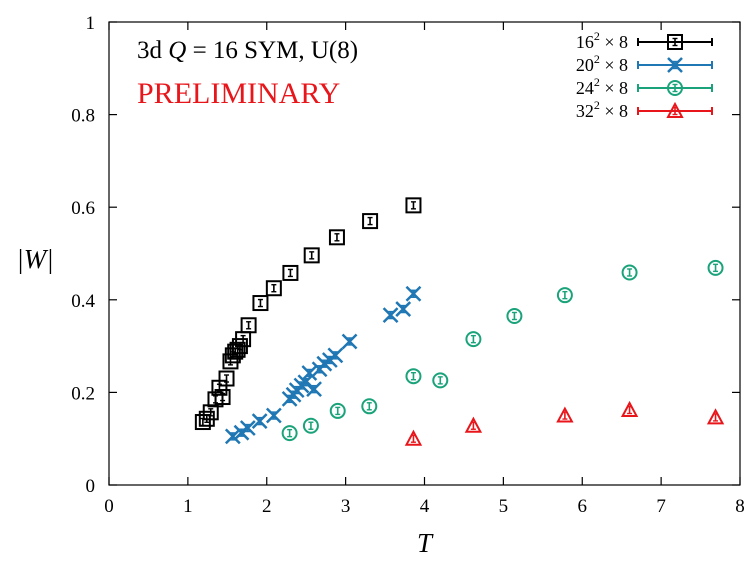 This screenshot has width=756, height=562. Describe the element at coordinates (644, 109) in the screenshot. I see `legend-entry: 322 × 8` at that location.